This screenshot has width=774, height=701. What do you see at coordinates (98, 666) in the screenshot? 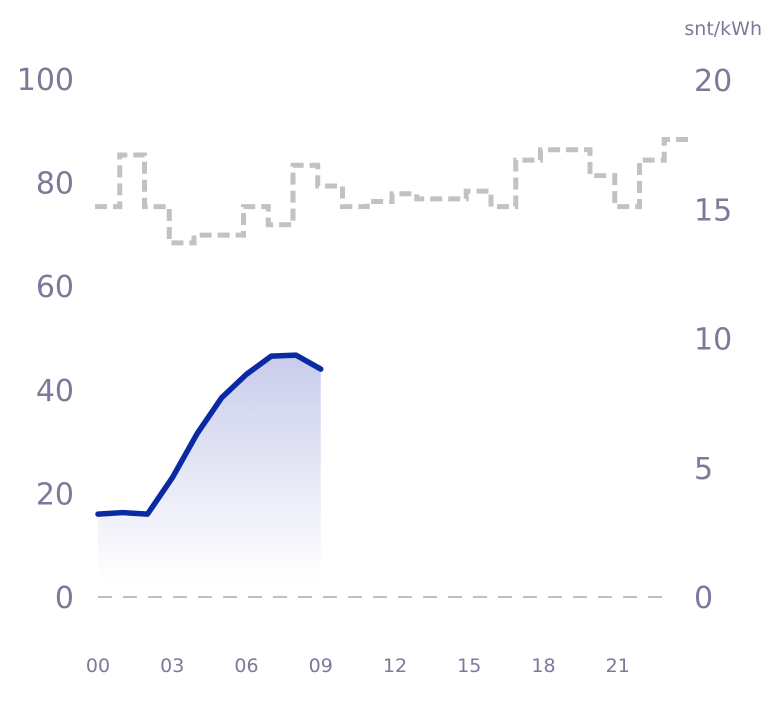
I see `x-tick-label: 00` at bounding box center [98, 666].